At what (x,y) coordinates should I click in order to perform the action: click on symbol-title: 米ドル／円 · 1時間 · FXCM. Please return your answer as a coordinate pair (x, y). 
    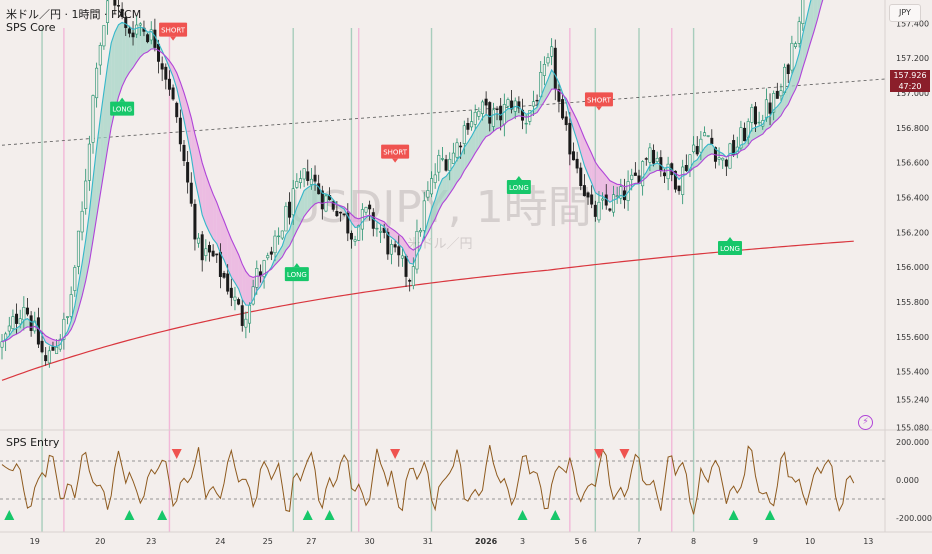
    Looking at the image, I should click on (74, 14).